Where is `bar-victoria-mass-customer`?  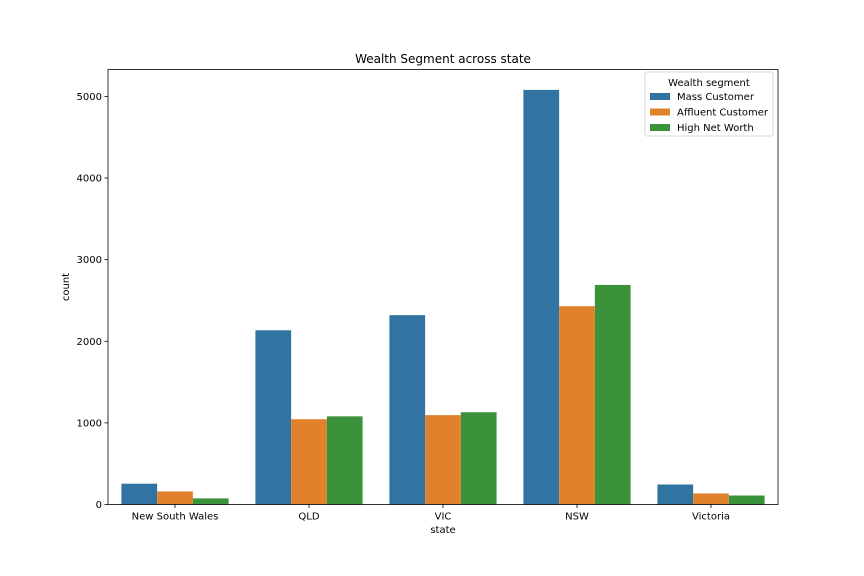
bar-victoria-mass-customer is located at coordinates (675, 494).